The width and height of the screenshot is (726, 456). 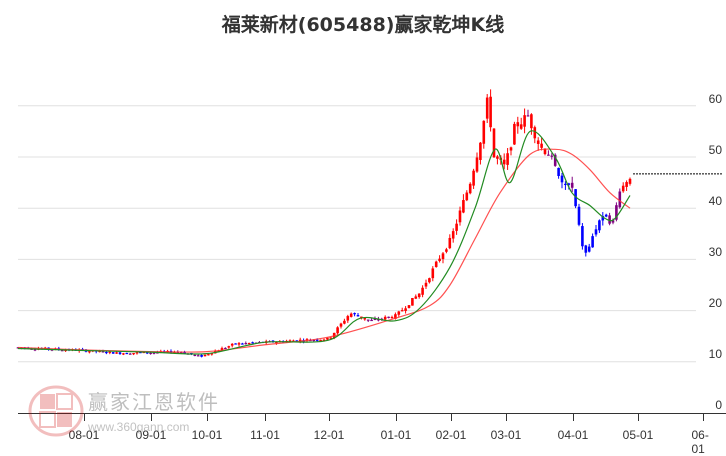 I want to click on y-tick-label: 10, so click(x=715, y=354).